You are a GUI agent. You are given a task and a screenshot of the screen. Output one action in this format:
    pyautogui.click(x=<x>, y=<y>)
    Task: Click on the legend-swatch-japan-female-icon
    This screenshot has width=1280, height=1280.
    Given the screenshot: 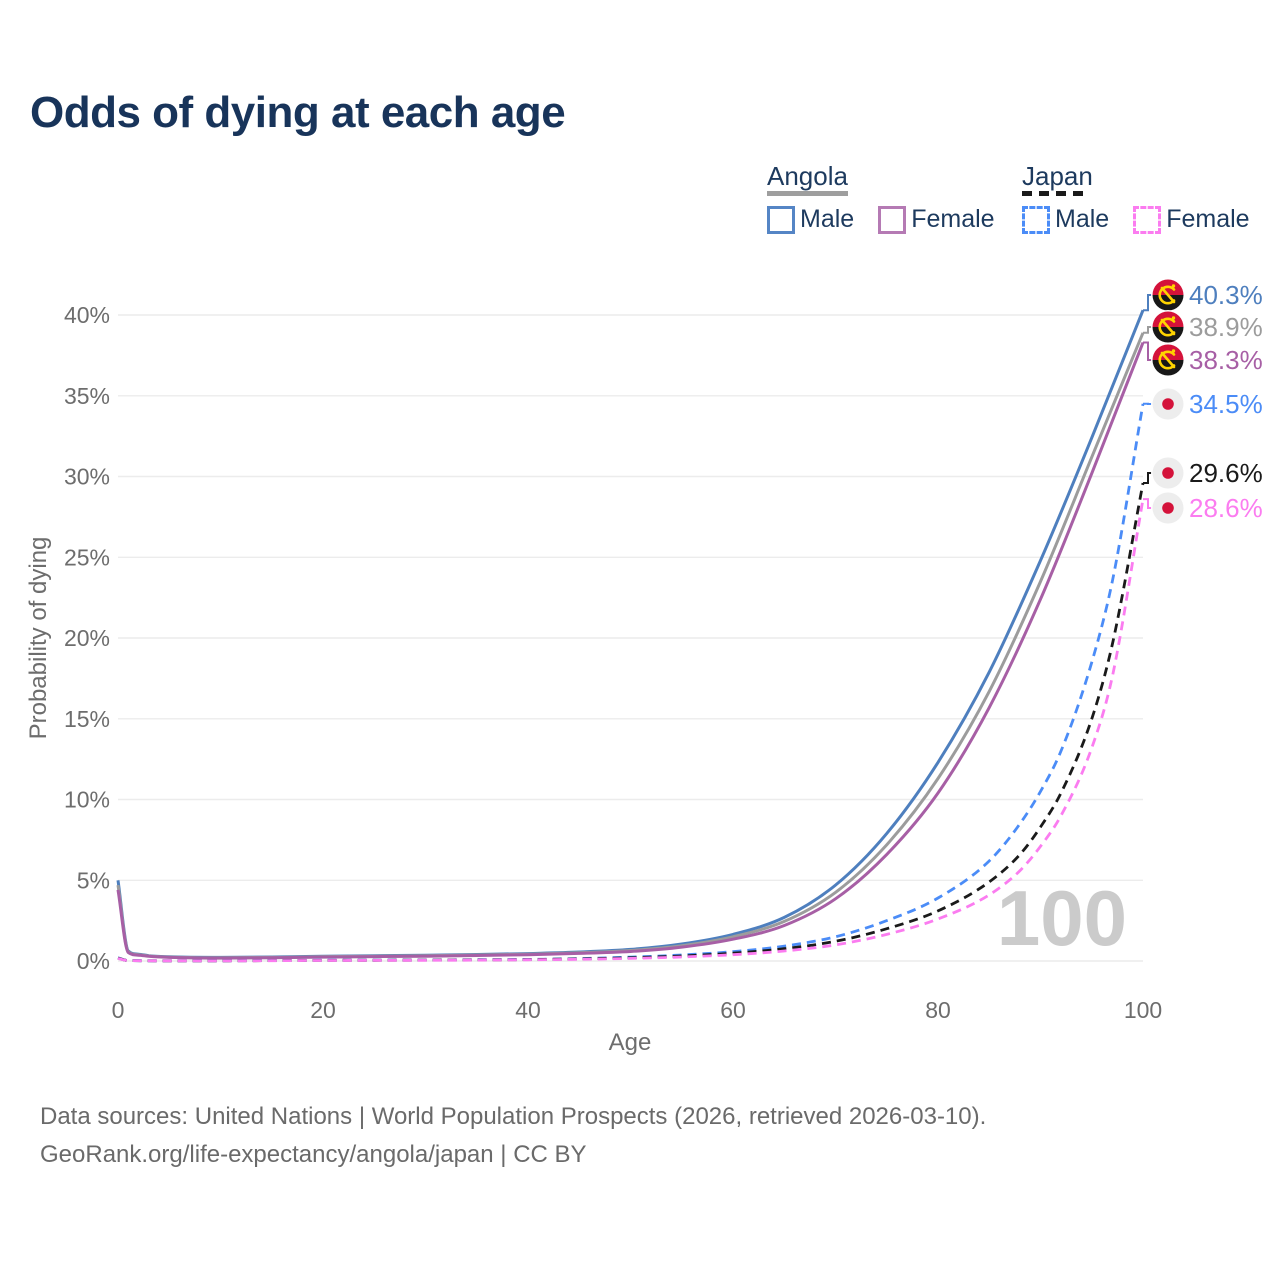 What is the action you would take?
    pyautogui.click(x=1147, y=219)
    